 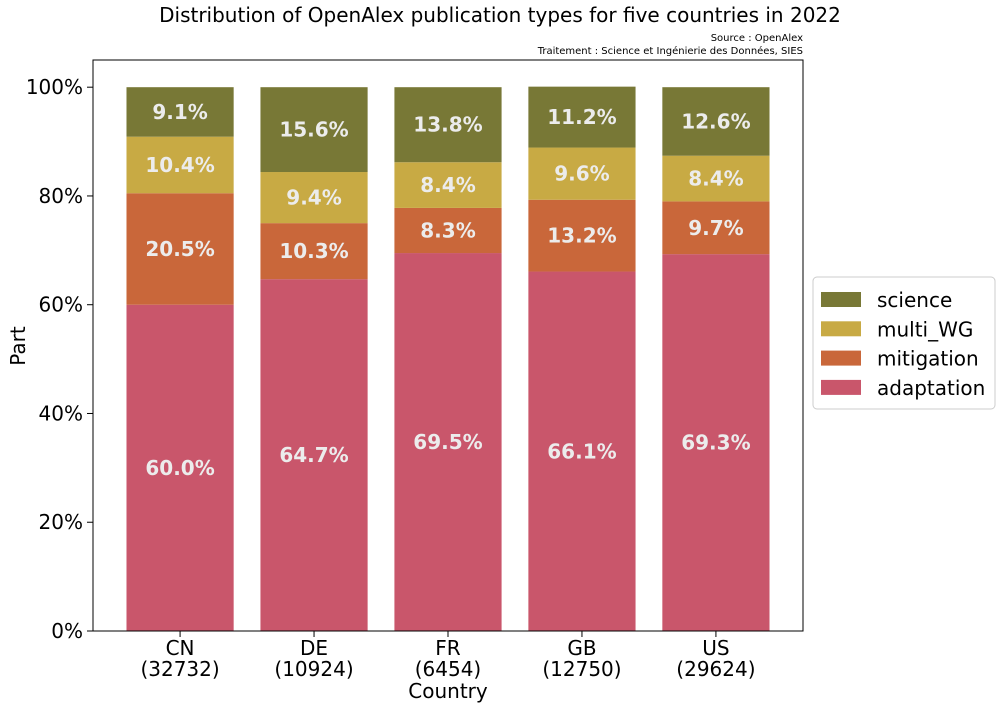 I want to click on bar-label-DE-science: 15.6%, so click(x=313, y=130).